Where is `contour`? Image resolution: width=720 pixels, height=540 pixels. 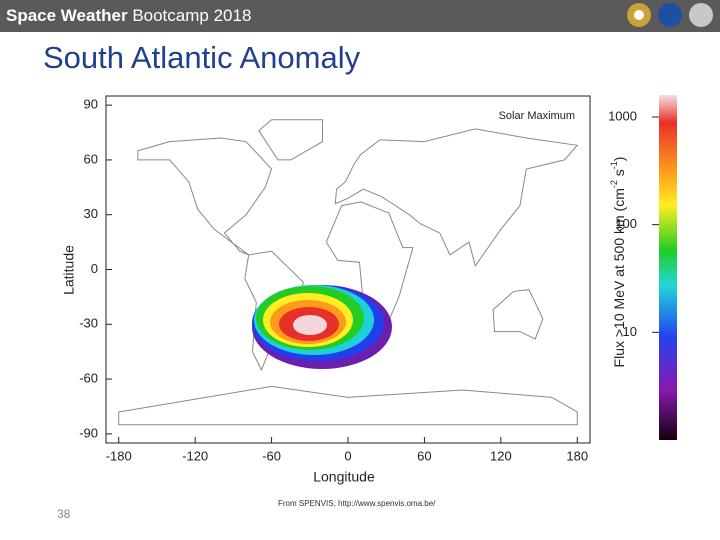
contour is located at coordinates (310, 325).